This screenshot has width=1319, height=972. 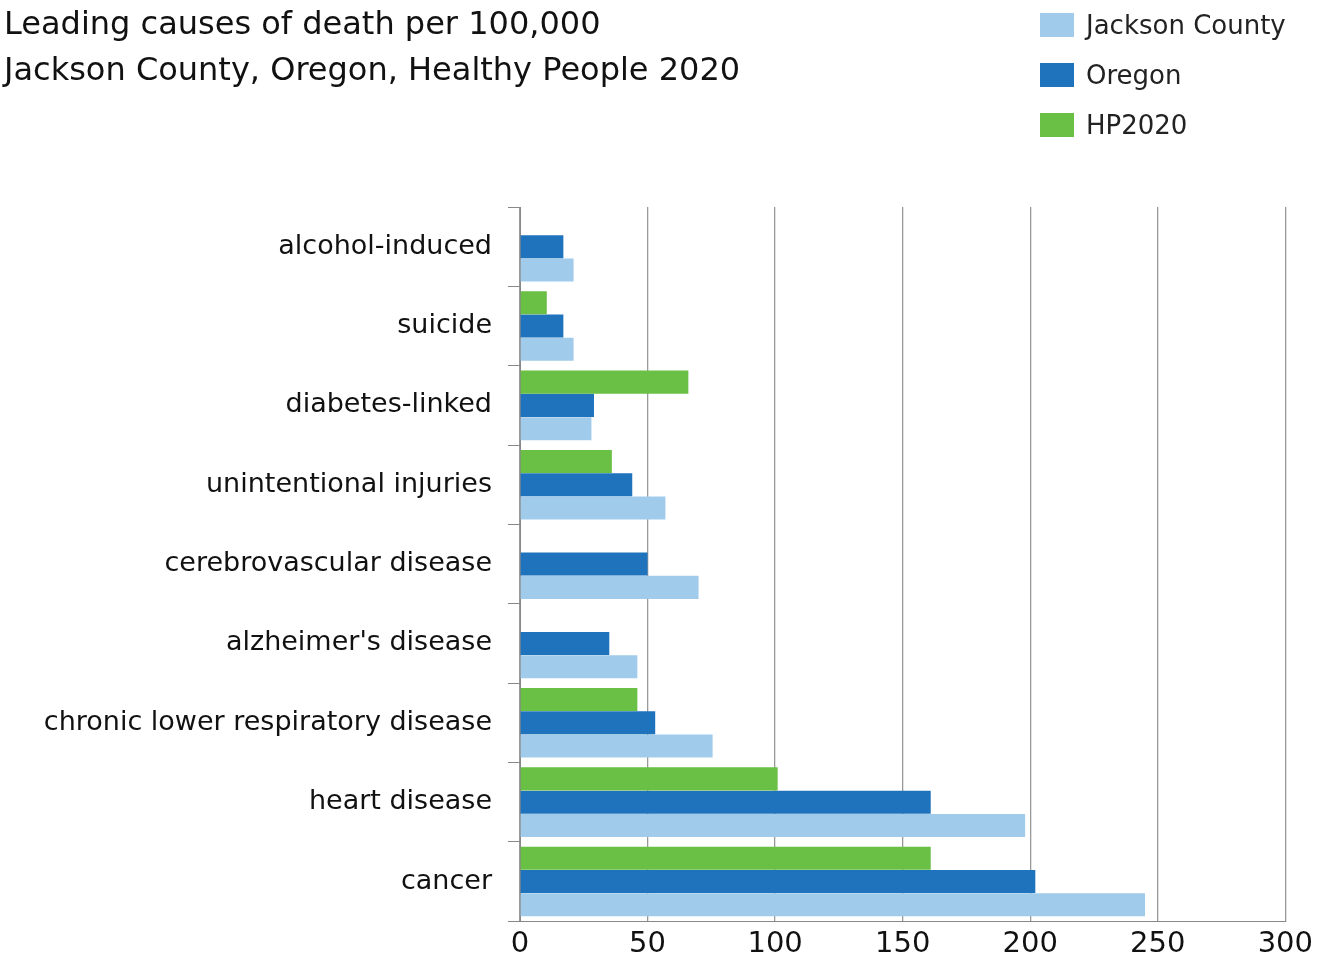 What do you see at coordinates (1186, 25) in the screenshot?
I see `legend-label: Jackson County` at bounding box center [1186, 25].